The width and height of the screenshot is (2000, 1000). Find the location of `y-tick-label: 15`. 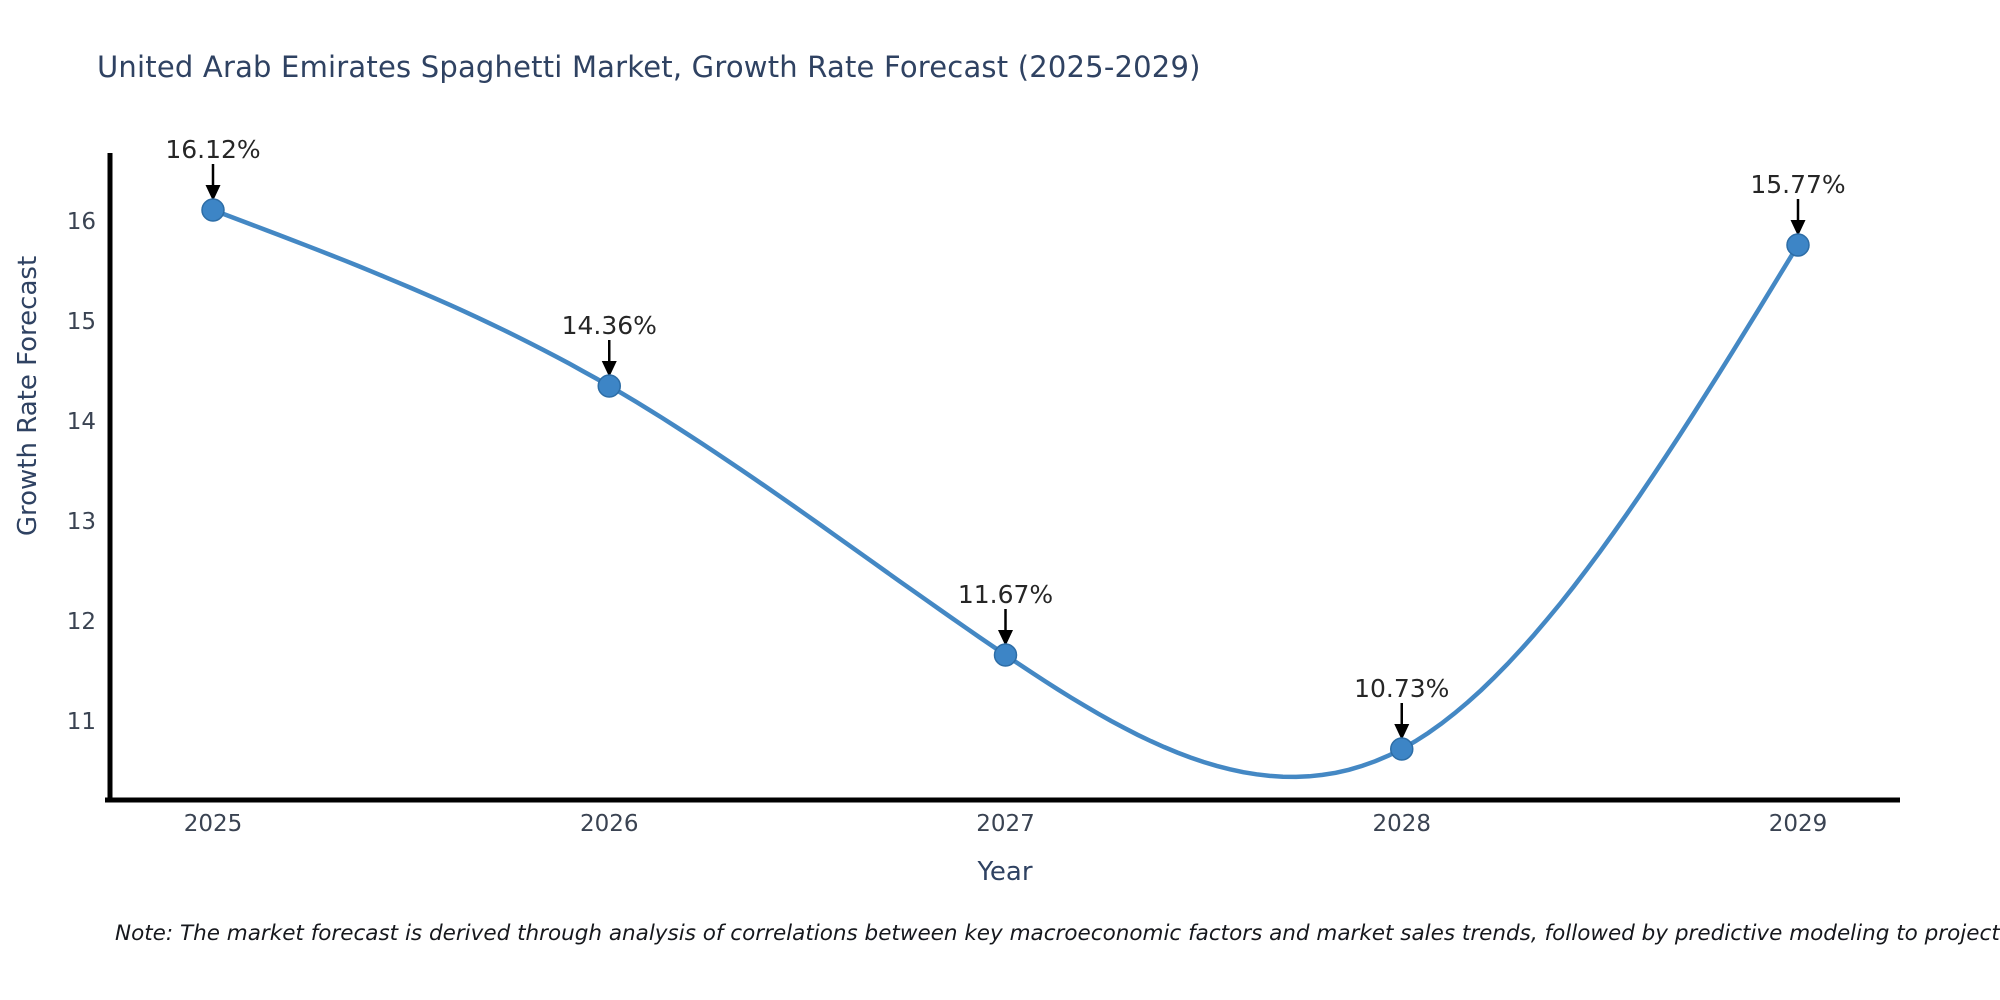

y-tick-label: 15 is located at coordinates (81, 322).